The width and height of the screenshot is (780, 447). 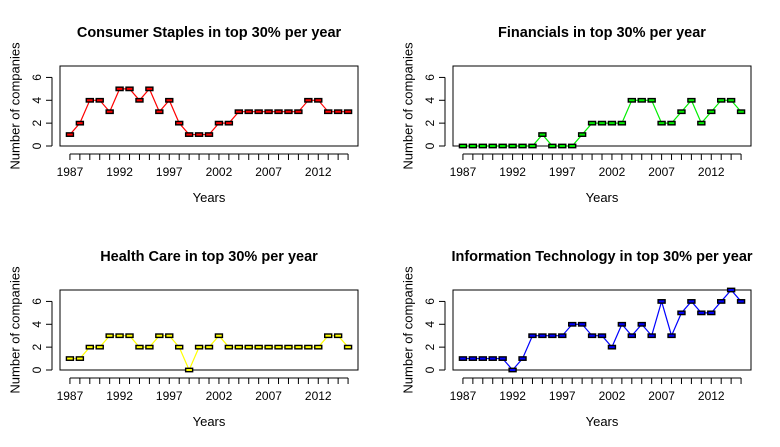 I want to click on y-axis-label: Number of companies, so click(x=407, y=330).